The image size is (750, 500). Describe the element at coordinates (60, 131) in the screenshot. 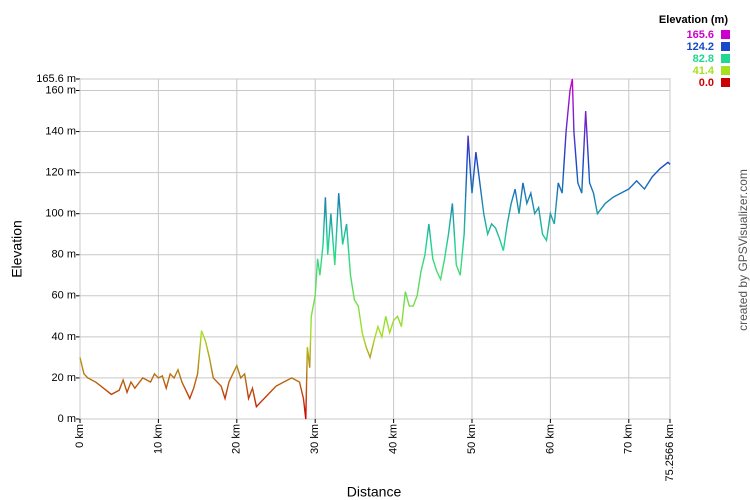

I see `y-tick-label: 140 m` at that location.